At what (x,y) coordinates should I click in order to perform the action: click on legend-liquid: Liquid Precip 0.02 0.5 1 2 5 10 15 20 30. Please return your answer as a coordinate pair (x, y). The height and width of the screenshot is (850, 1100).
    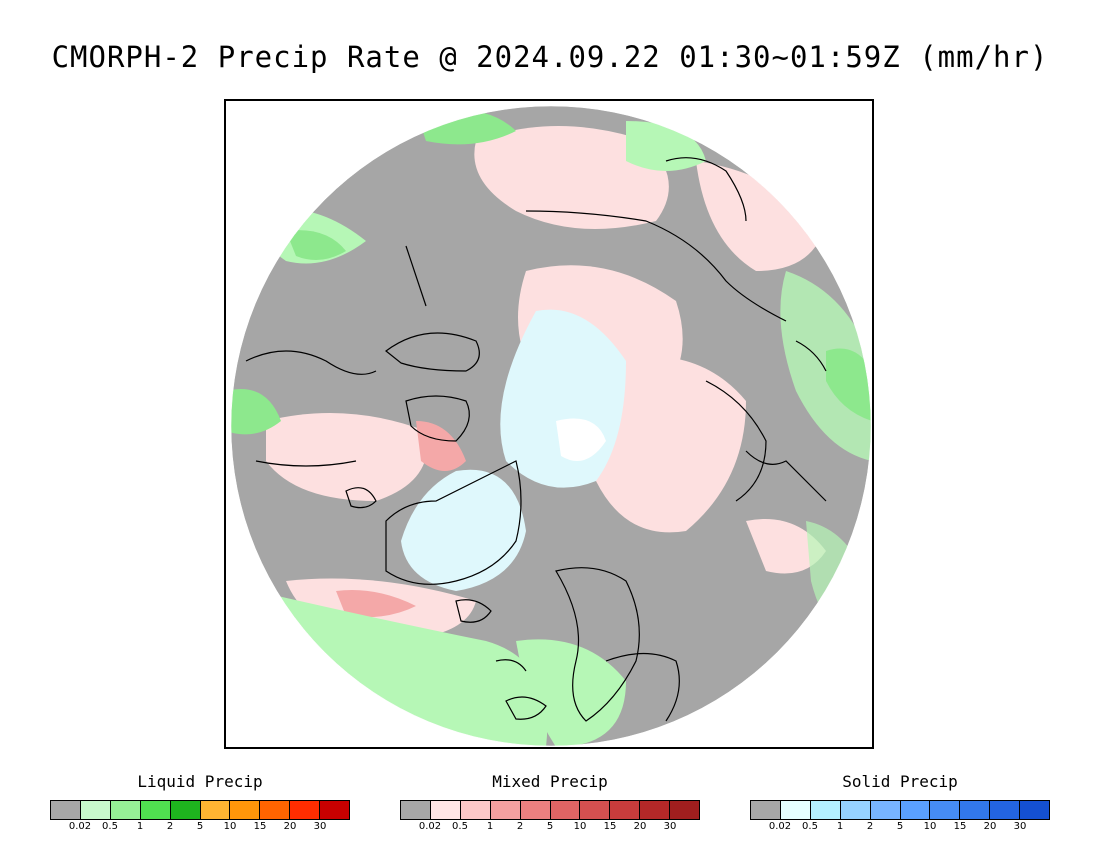
    Looking at the image, I should click on (200, 802).